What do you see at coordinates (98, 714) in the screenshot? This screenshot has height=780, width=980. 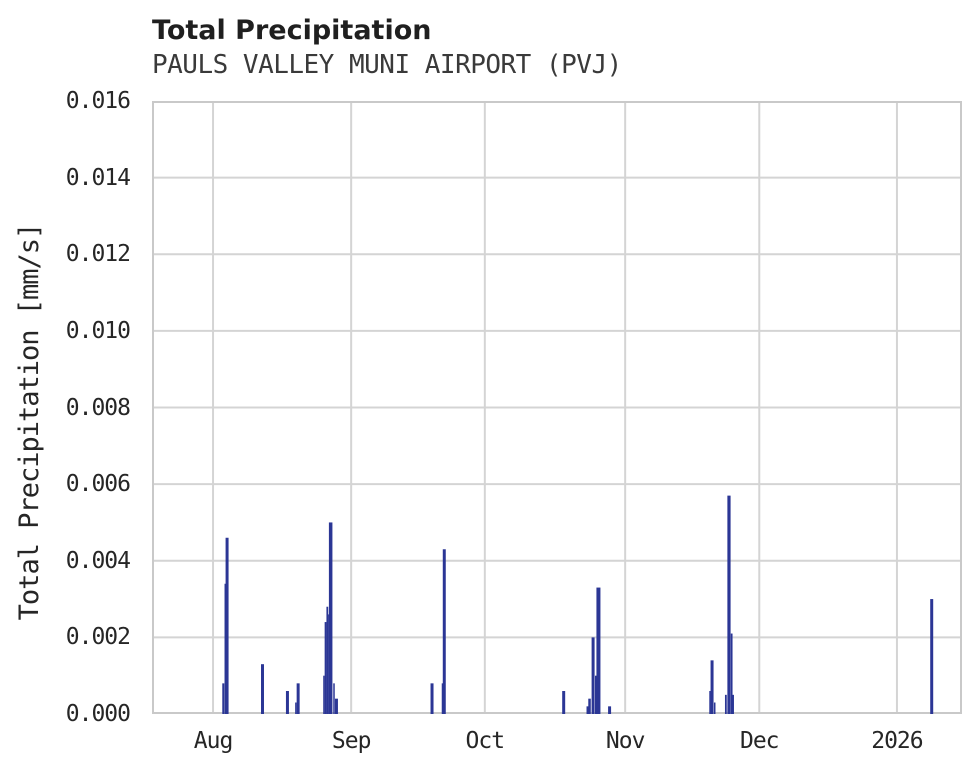 I see `y-tick-label: 0.000` at bounding box center [98, 714].